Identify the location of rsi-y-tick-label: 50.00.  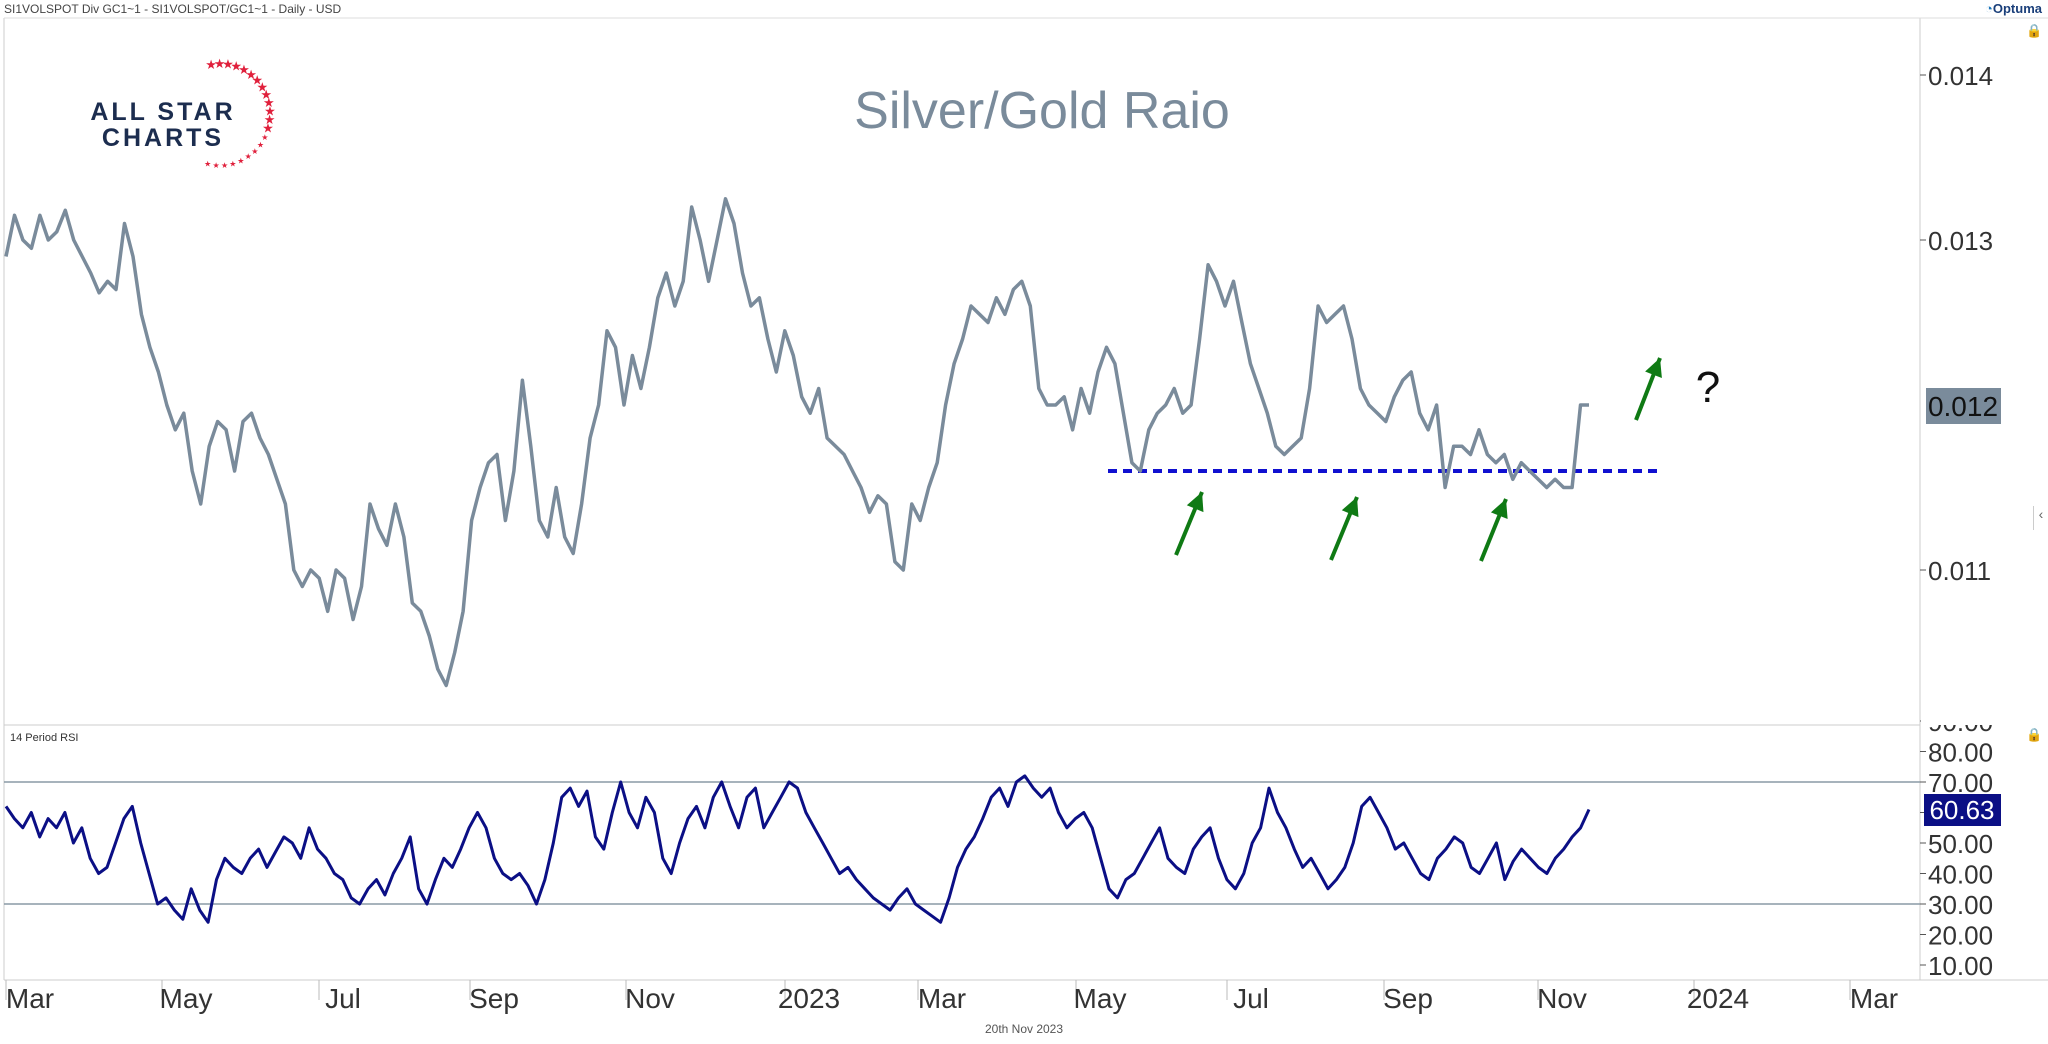
(1960, 844).